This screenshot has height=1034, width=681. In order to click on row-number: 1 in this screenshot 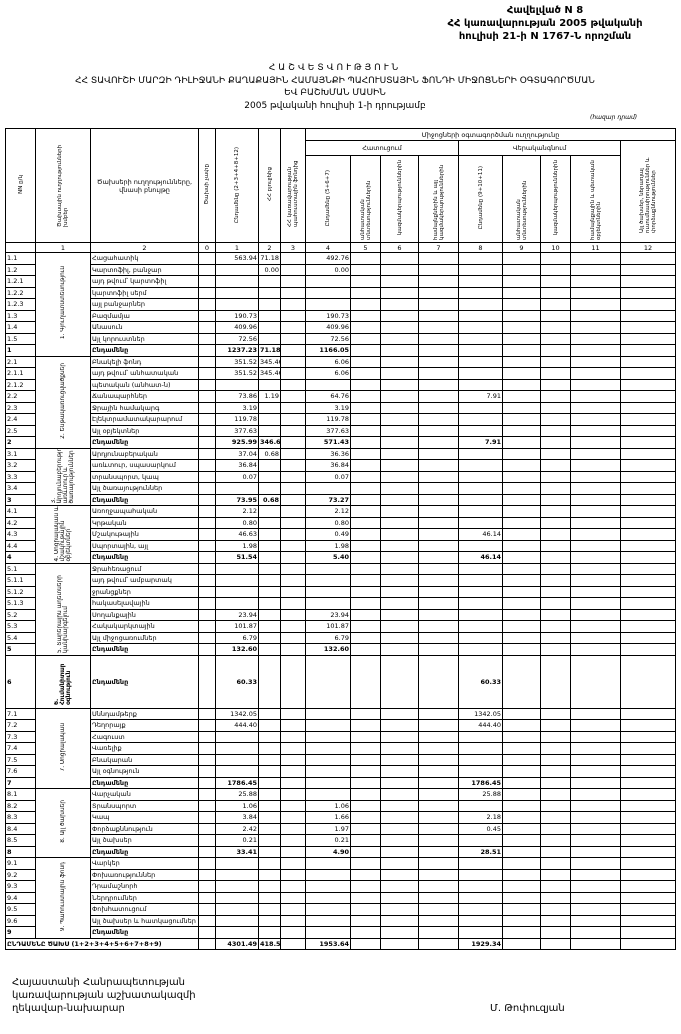, I will do `click(20, 350)`.